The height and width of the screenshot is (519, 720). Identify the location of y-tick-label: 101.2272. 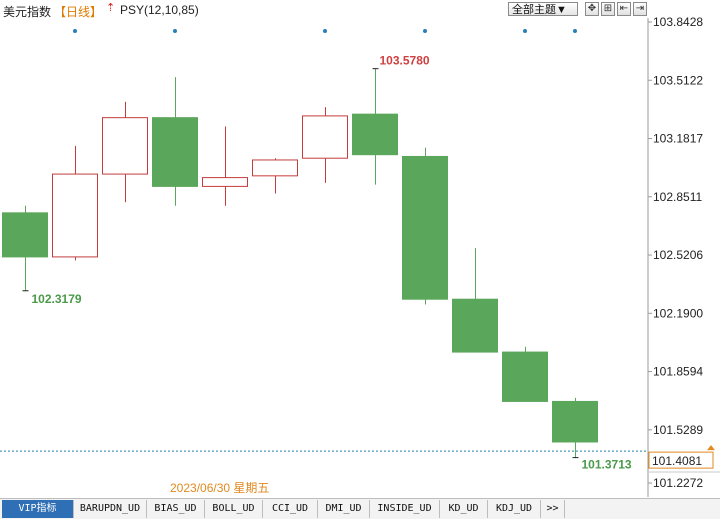
(678, 483).